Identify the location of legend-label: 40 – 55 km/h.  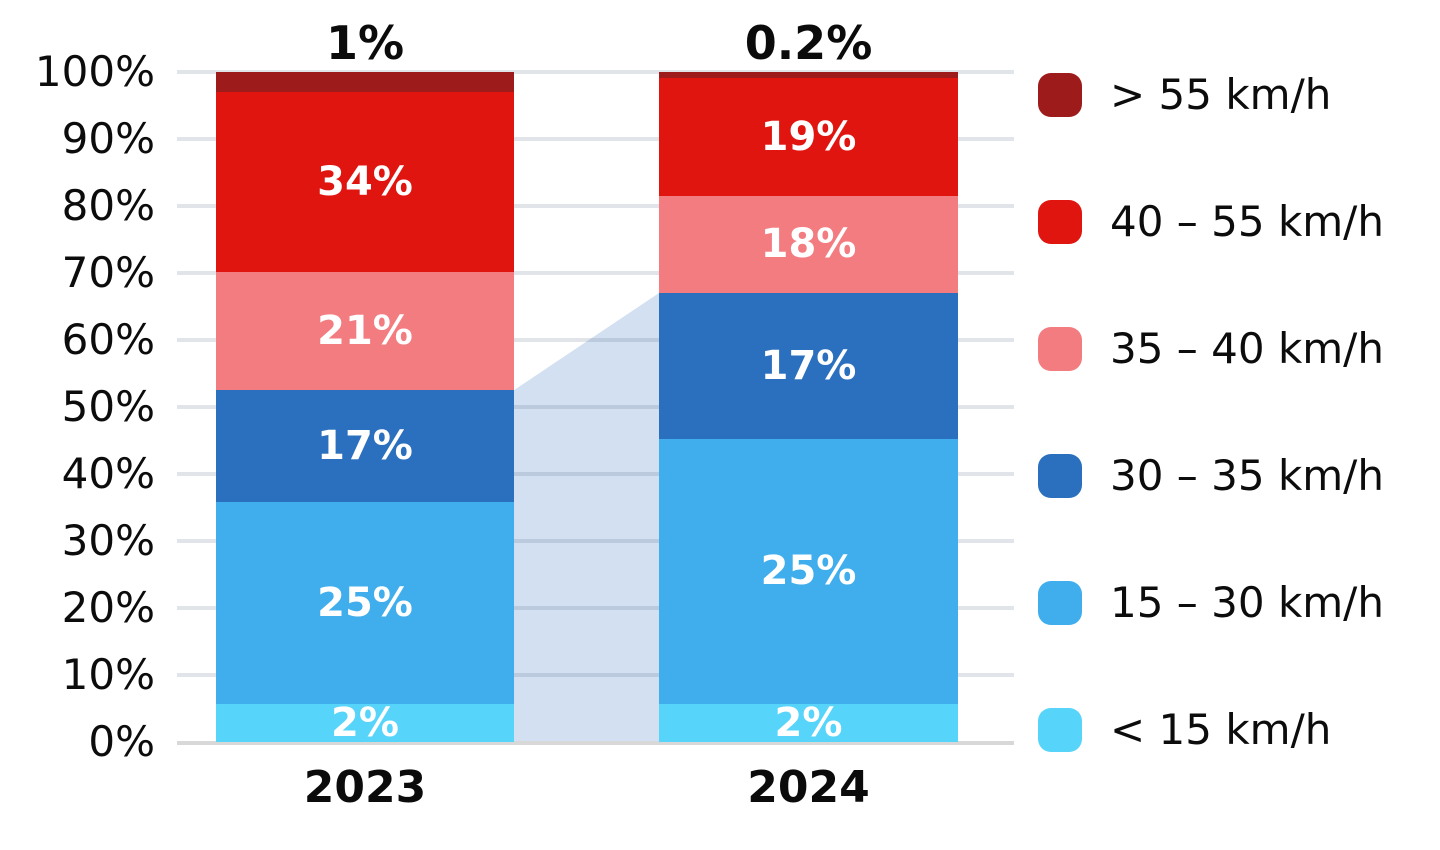
(1247, 221).